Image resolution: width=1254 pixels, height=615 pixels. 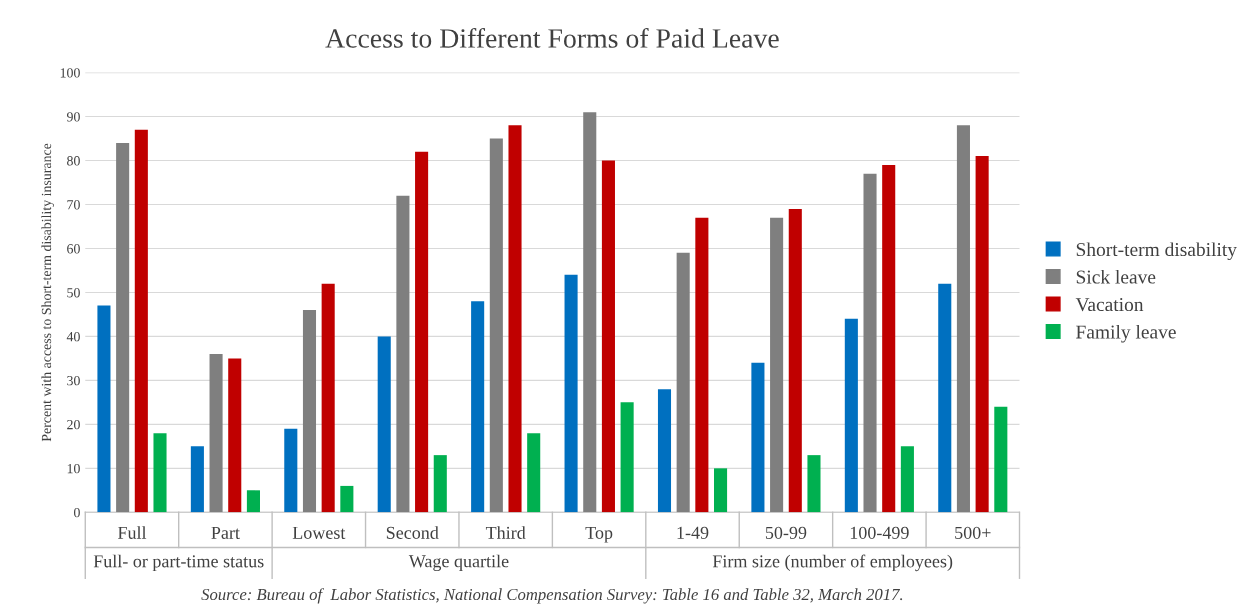 What do you see at coordinates (132, 532) in the screenshot?
I see `x-tick-label: Full` at bounding box center [132, 532].